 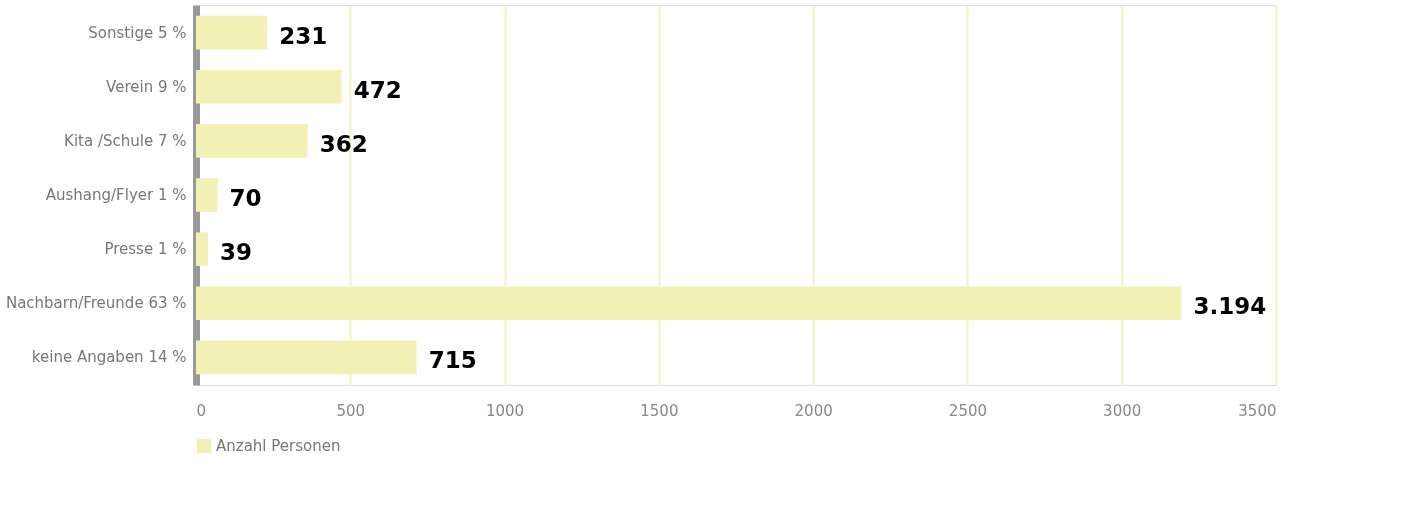 I want to click on y-tick-label: Presse 1 %, so click(x=145, y=249).